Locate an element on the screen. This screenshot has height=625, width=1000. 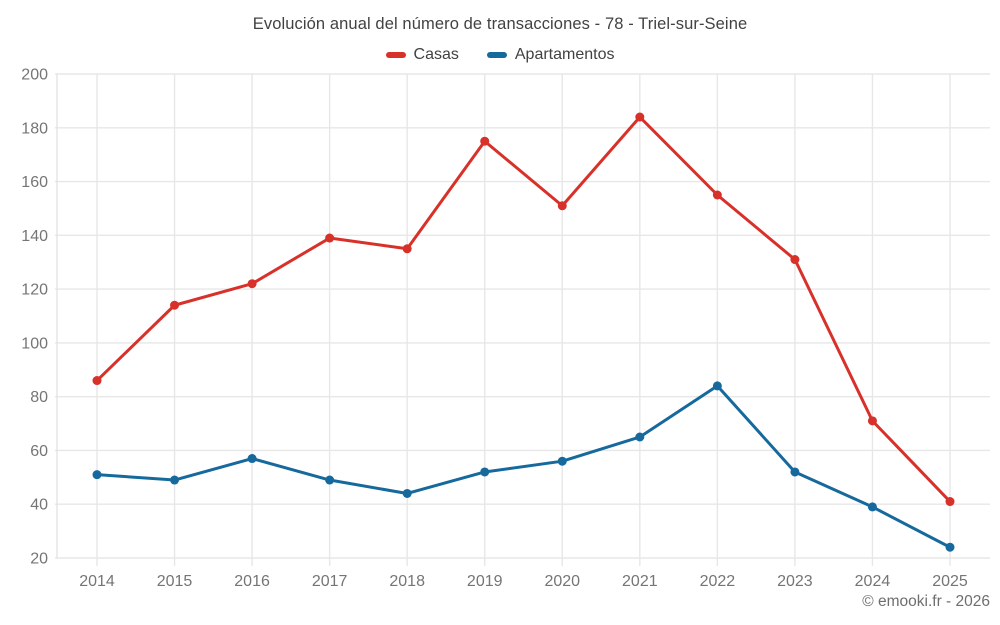
point-casas-2016 is located at coordinates (252, 284).